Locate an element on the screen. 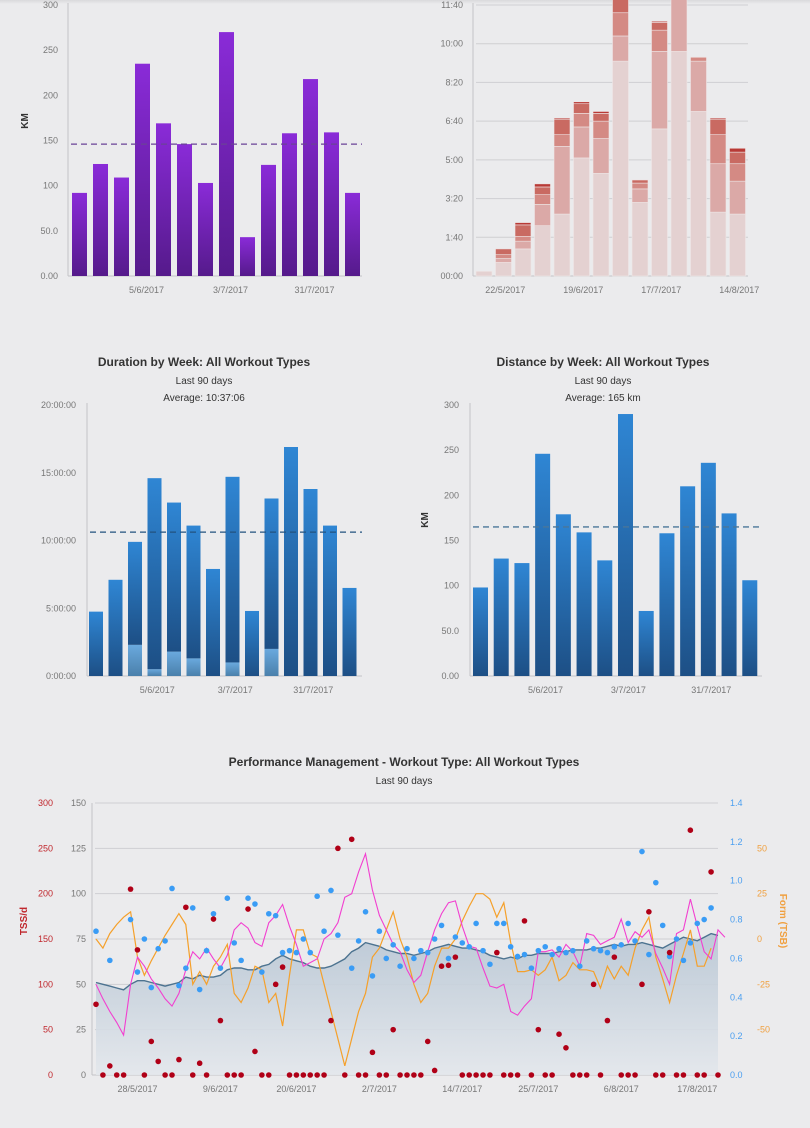 This screenshot has width=810, height=1128. y-tick-label: 50.0 is located at coordinates (450, 631).